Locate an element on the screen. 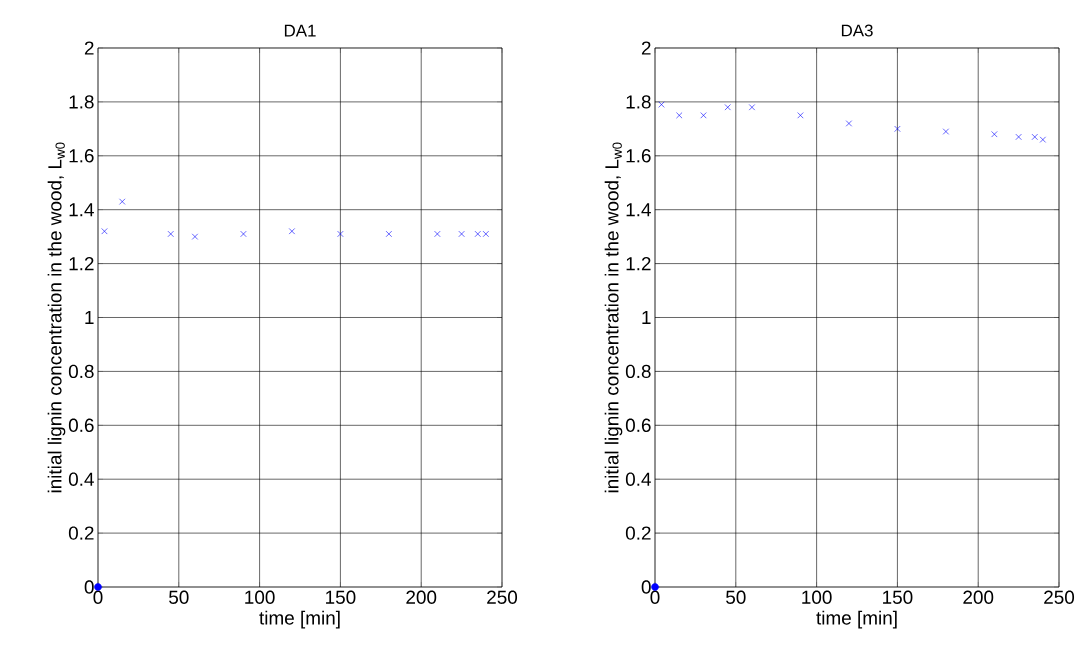  chart-title: DA3 is located at coordinates (857, 30).